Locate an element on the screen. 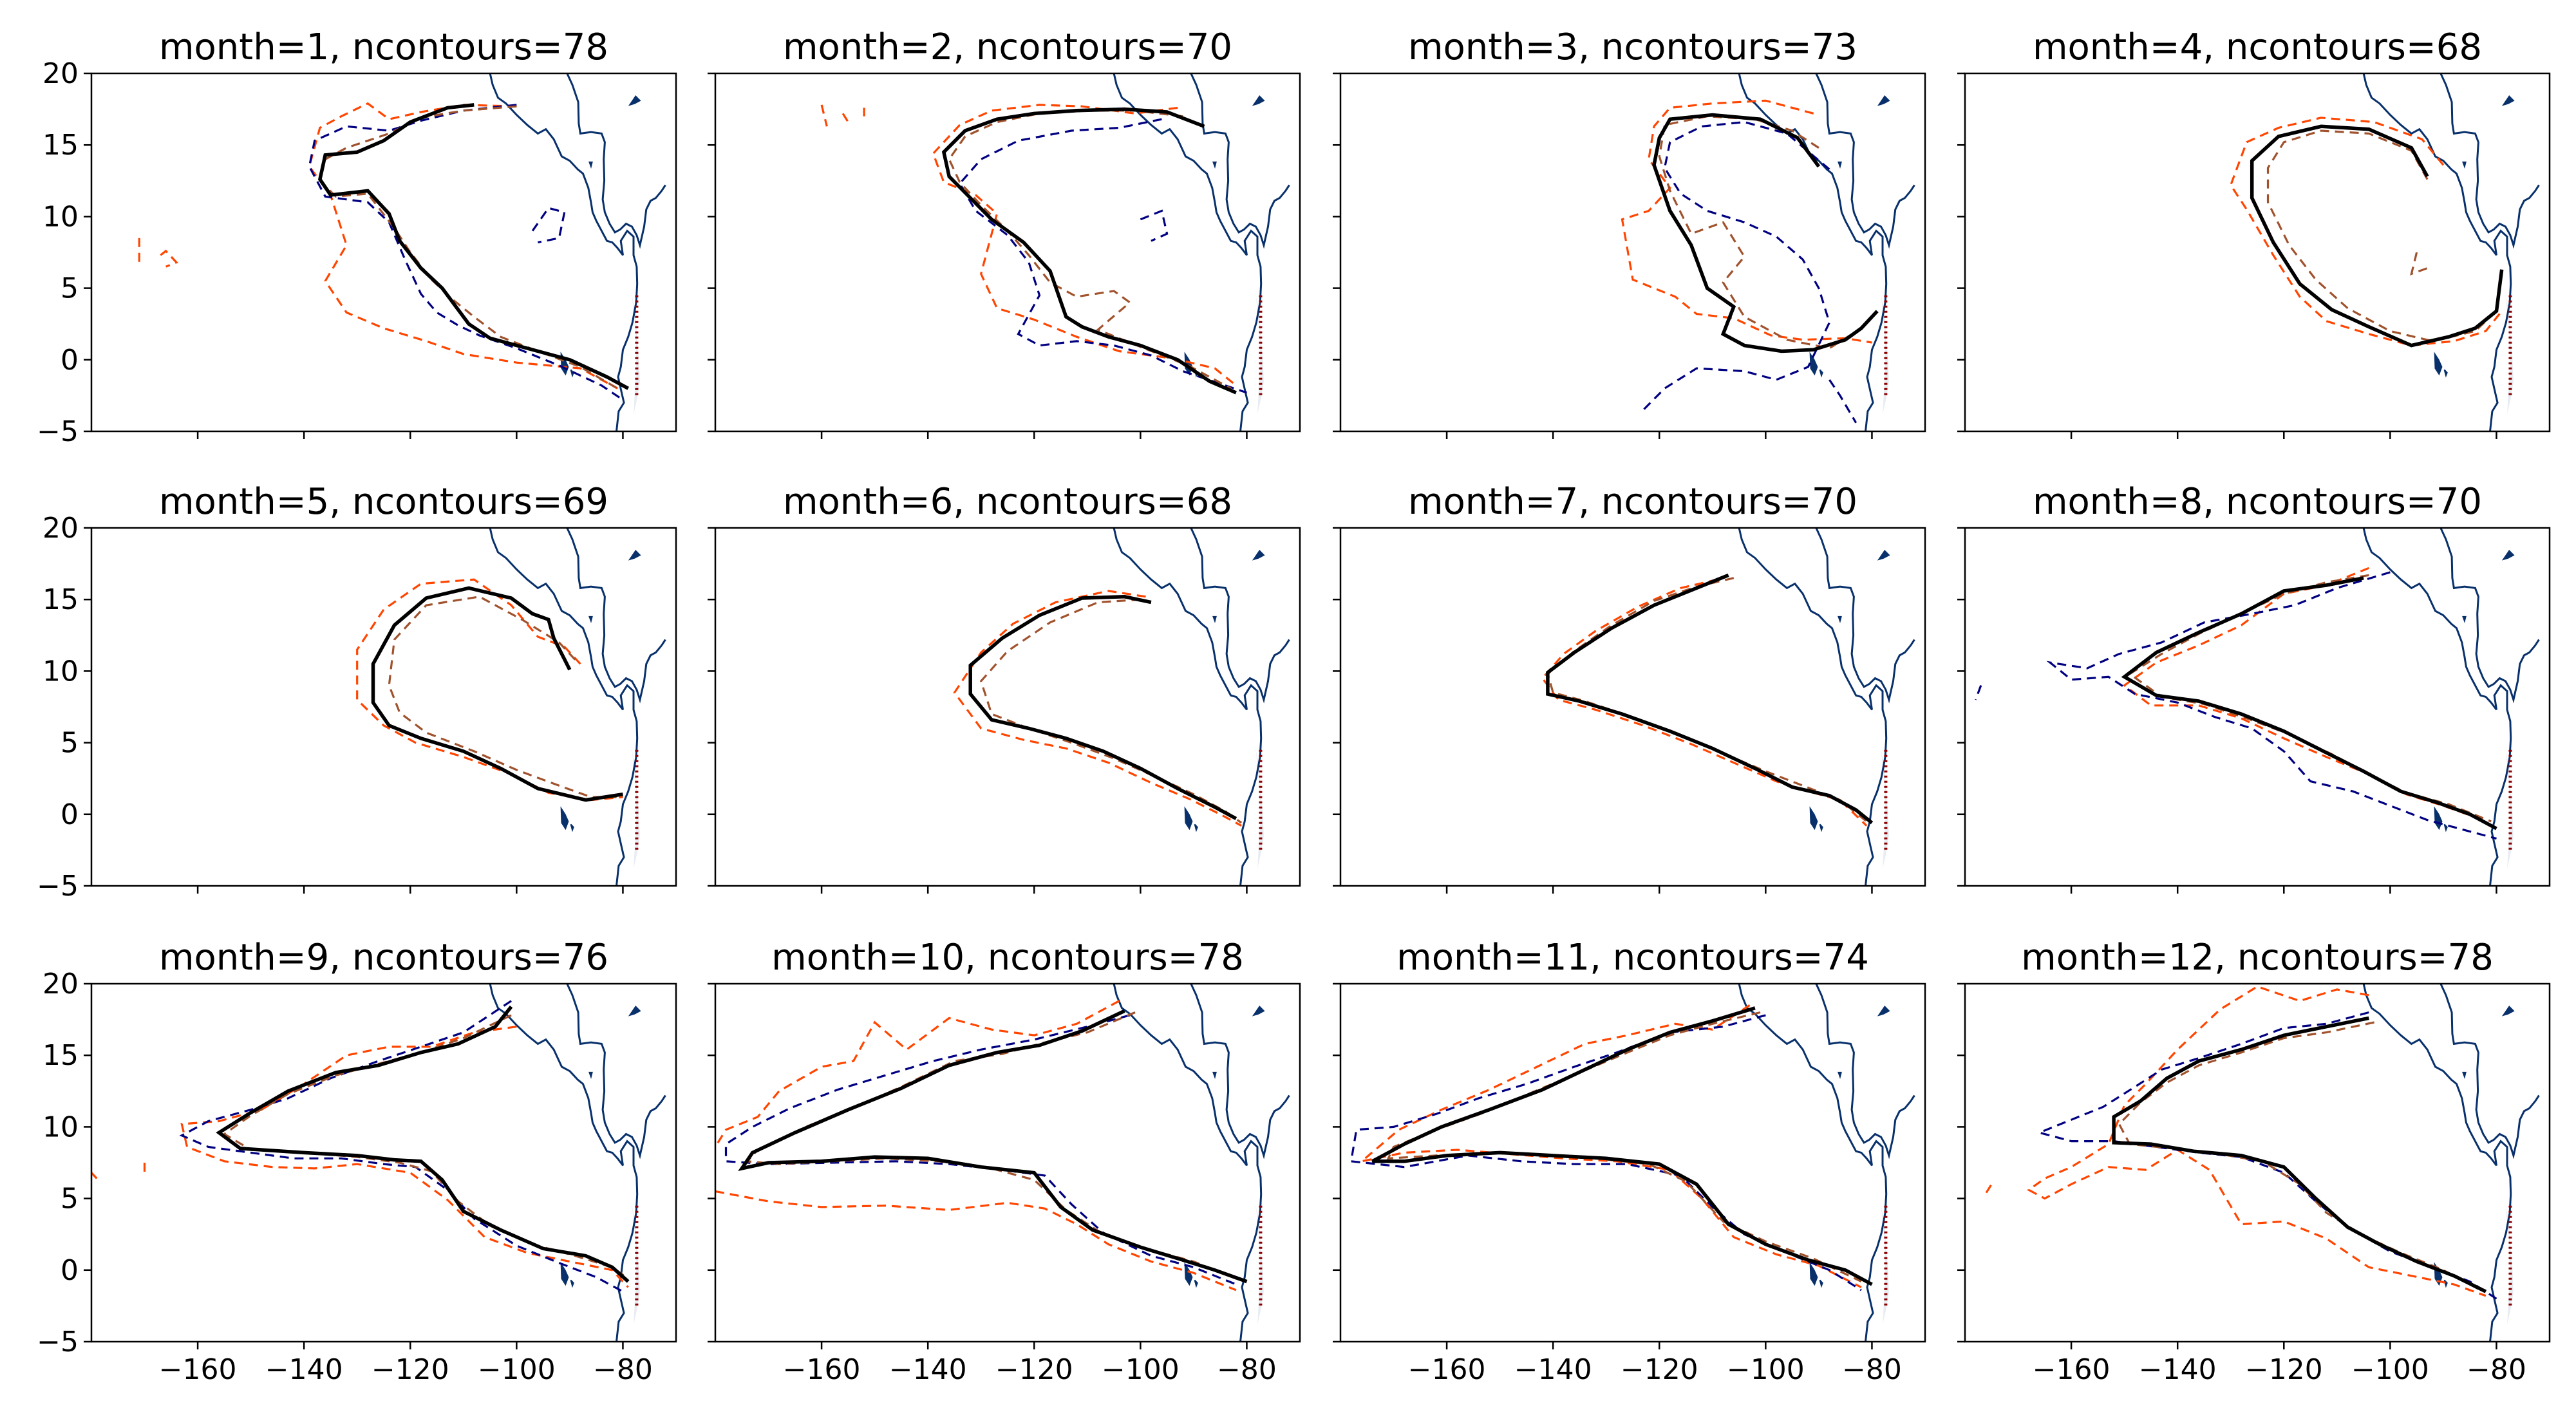 The width and height of the screenshot is (2576, 1417). x-tick-label: −120 is located at coordinates (2284, 1369).